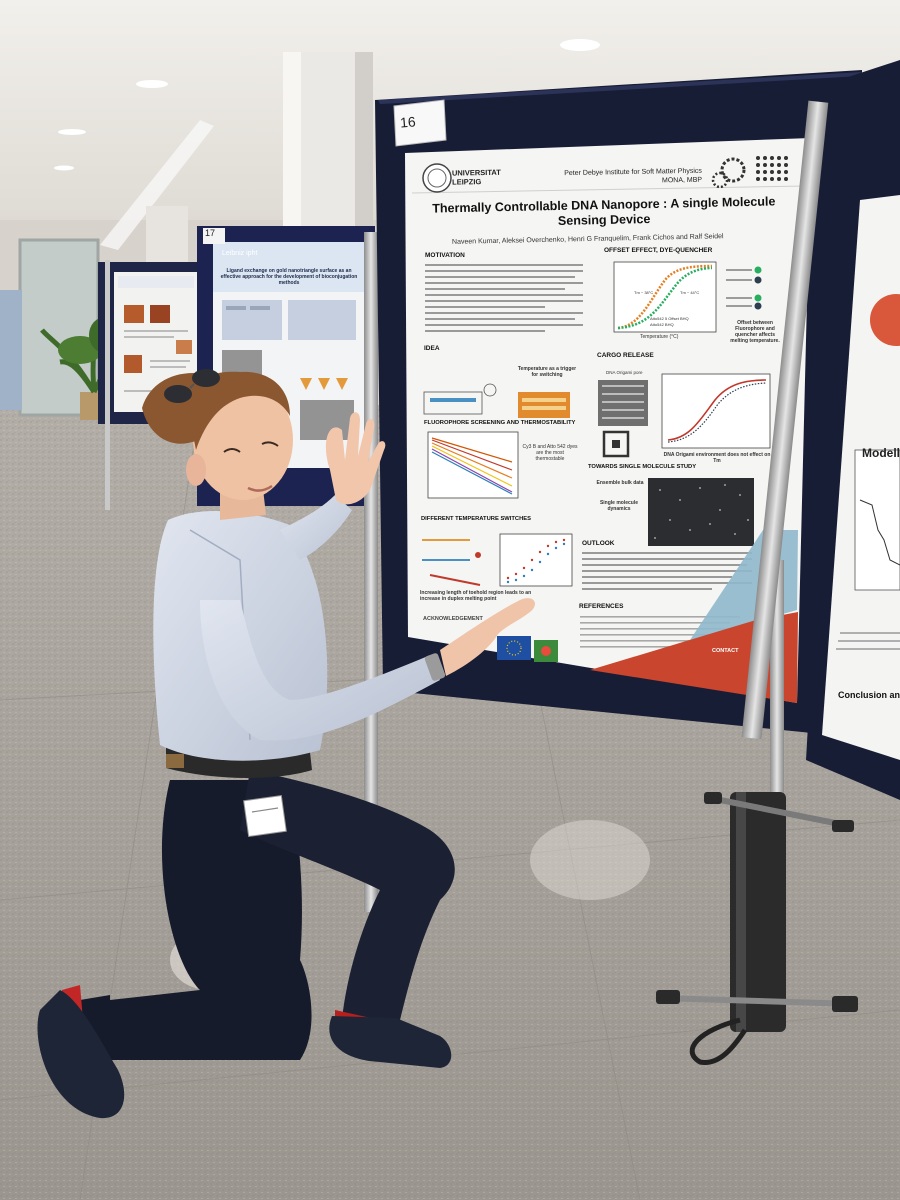 This screenshot has height=1200, width=900. Describe the element at coordinates (476, 177) in the screenshot. I see `university-name: UNIVERSITAT LEIPZIG` at that location.